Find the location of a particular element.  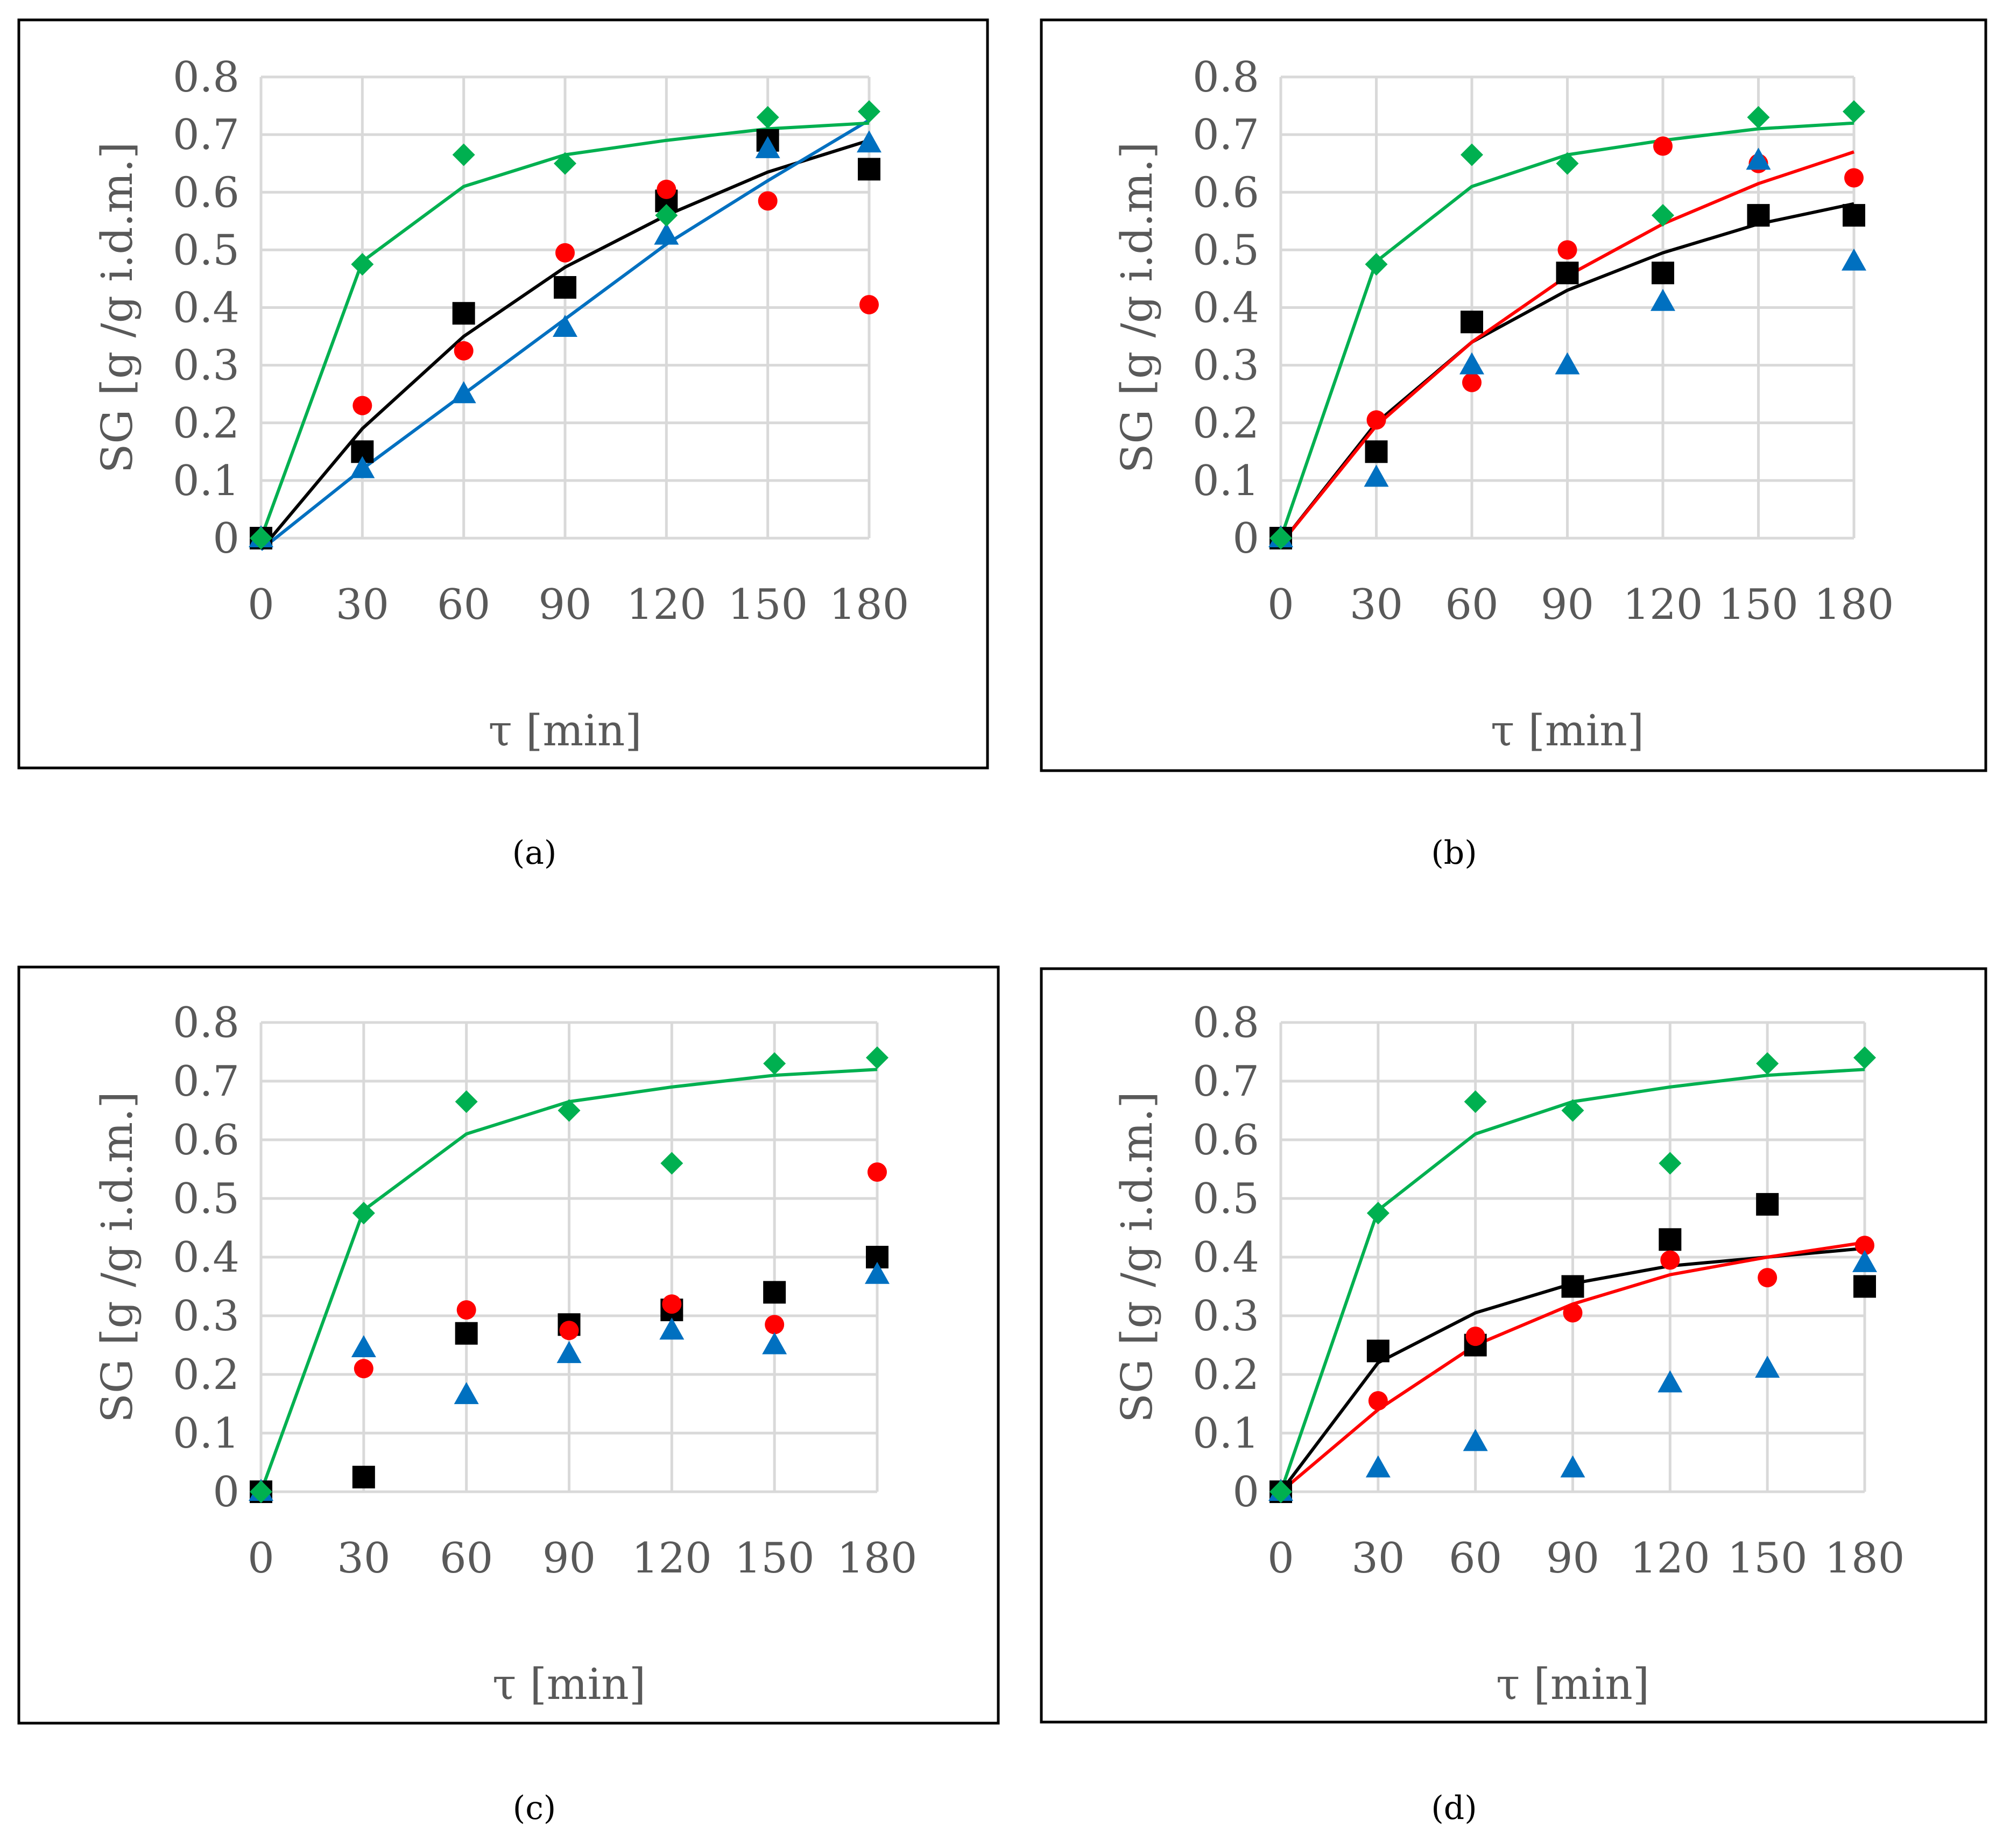

y-tick-label: 0.8 is located at coordinates (206, 78).